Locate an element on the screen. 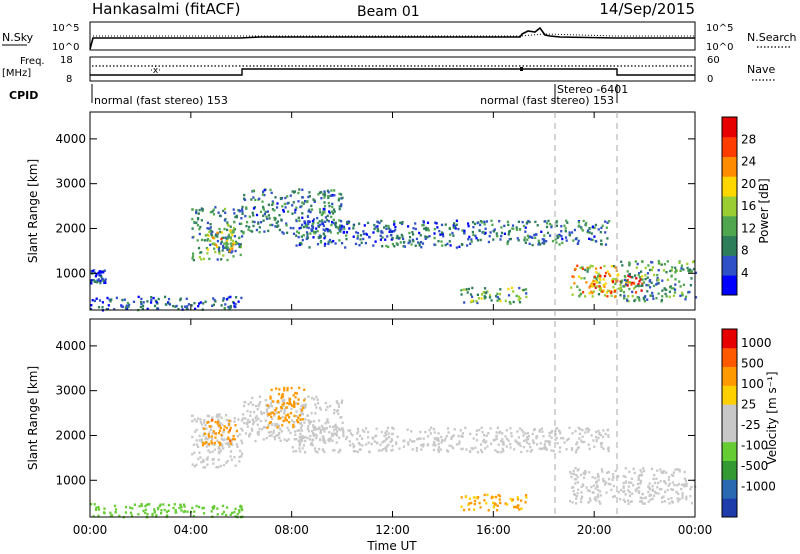 The height and width of the screenshot is (554, 800). nave-label: Nave is located at coordinates (761, 69).